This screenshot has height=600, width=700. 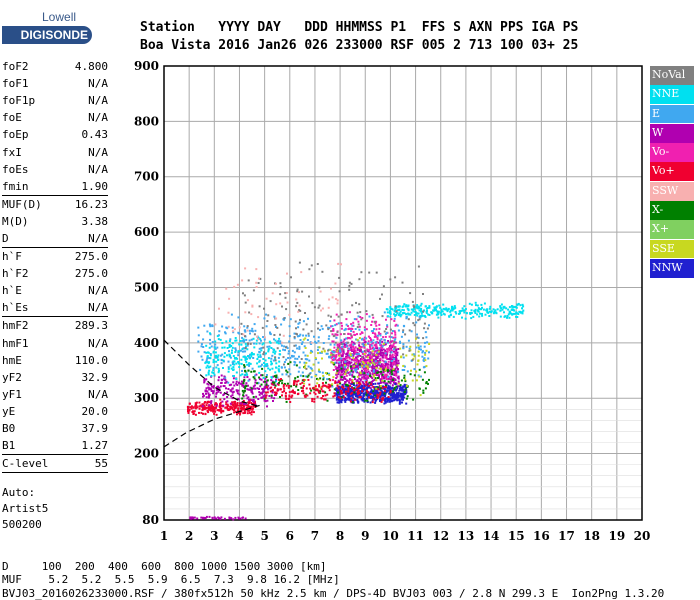 I want to click on y-tick-label: 800, so click(x=146, y=121).